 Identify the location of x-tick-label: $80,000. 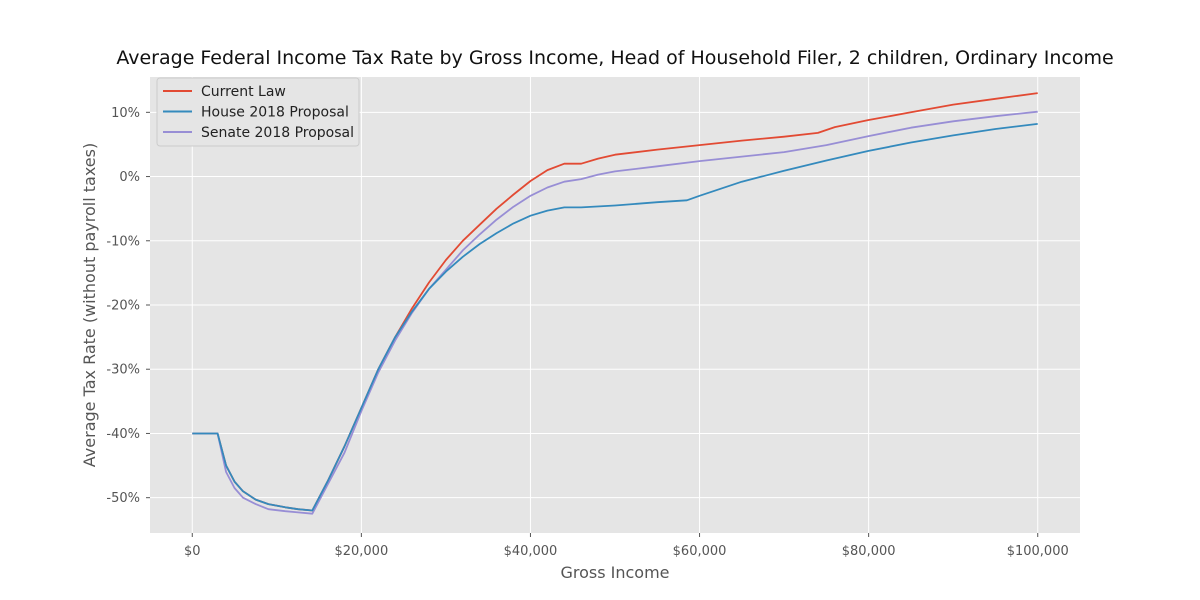
(869, 551).